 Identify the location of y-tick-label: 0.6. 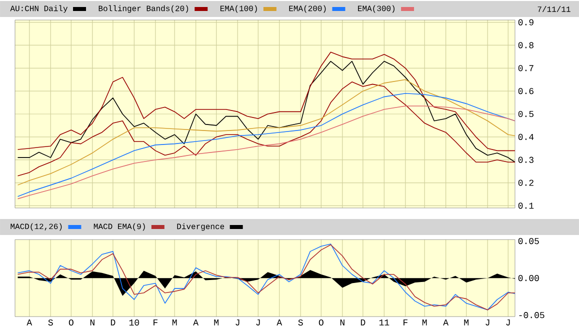
(526, 91).